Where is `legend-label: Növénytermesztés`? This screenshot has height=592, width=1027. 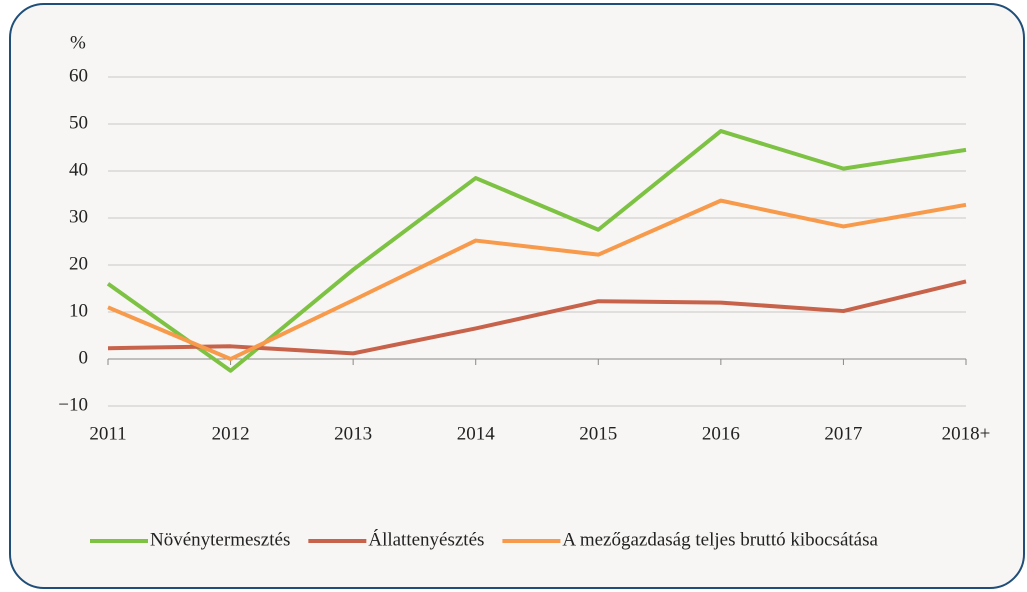
legend-label: Növénytermesztés is located at coordinates (220, 539).